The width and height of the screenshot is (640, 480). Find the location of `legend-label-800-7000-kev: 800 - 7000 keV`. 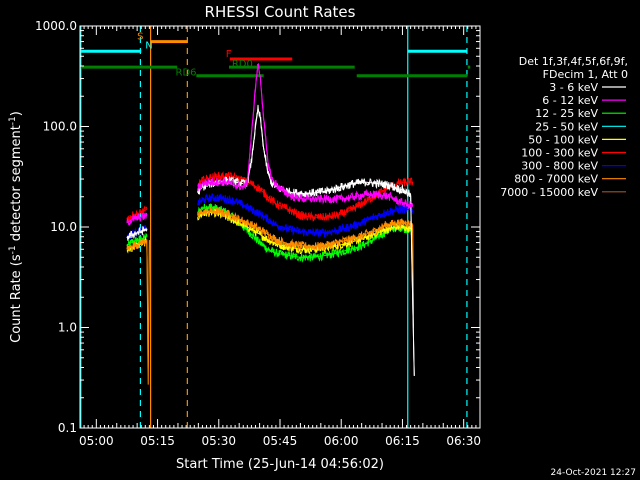

legend-label-800-7000-kev: 800 - 7000 keV is located at coordinates (556, 179).